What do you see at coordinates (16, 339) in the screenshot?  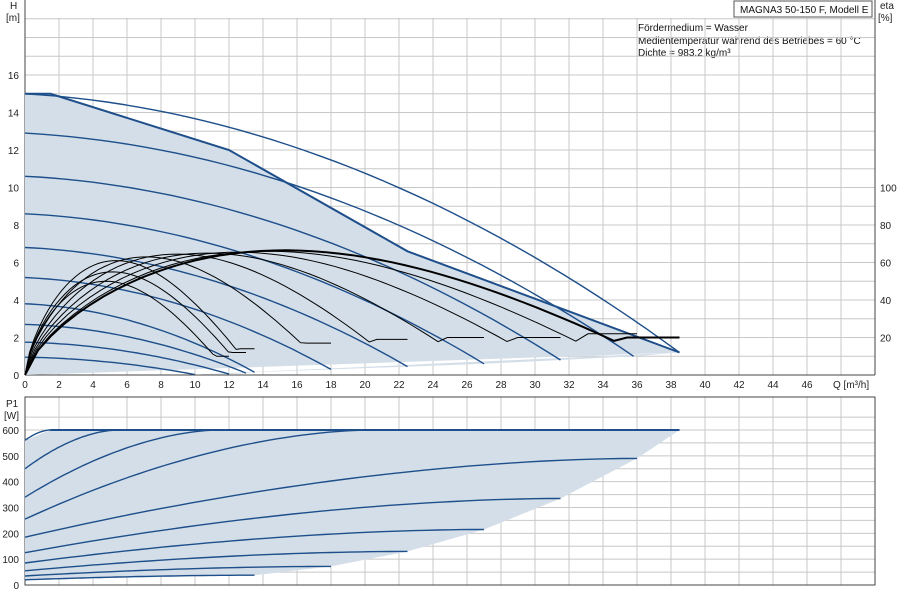 I see `y-tick-label: 2` at bounding box center [16, 339].